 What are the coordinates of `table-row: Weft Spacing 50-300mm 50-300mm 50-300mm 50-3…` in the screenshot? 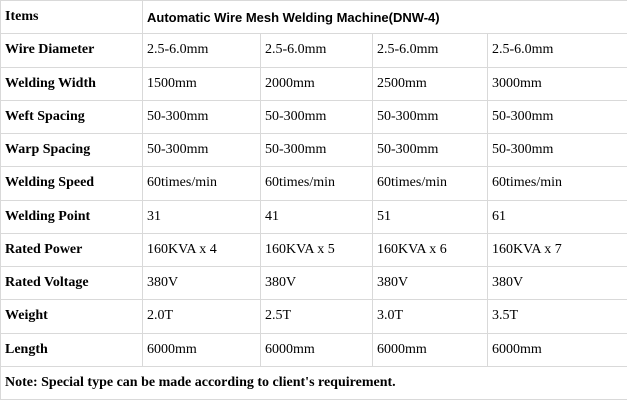 It's located at (313, 117).